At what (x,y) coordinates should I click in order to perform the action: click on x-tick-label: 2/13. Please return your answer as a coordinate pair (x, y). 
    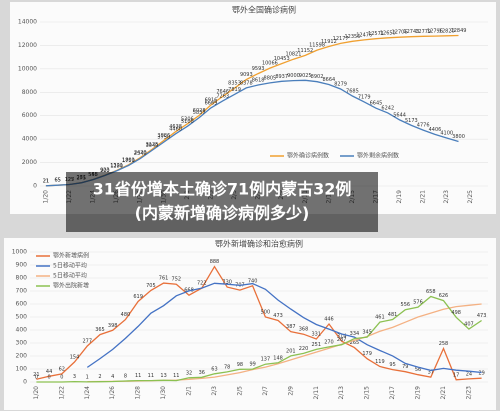
    Looking at the image, I should click on (341, 393).